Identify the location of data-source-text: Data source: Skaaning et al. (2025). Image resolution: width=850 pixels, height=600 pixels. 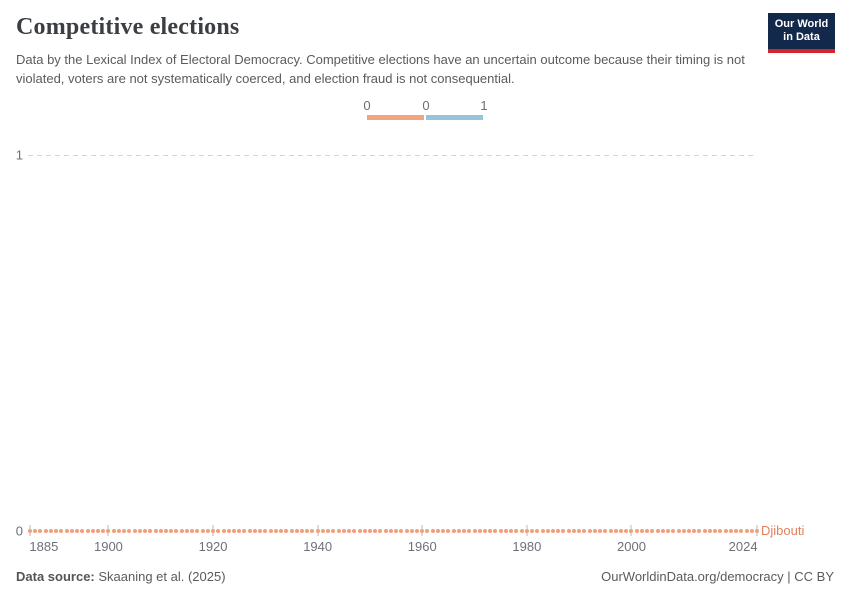
(121, 576).